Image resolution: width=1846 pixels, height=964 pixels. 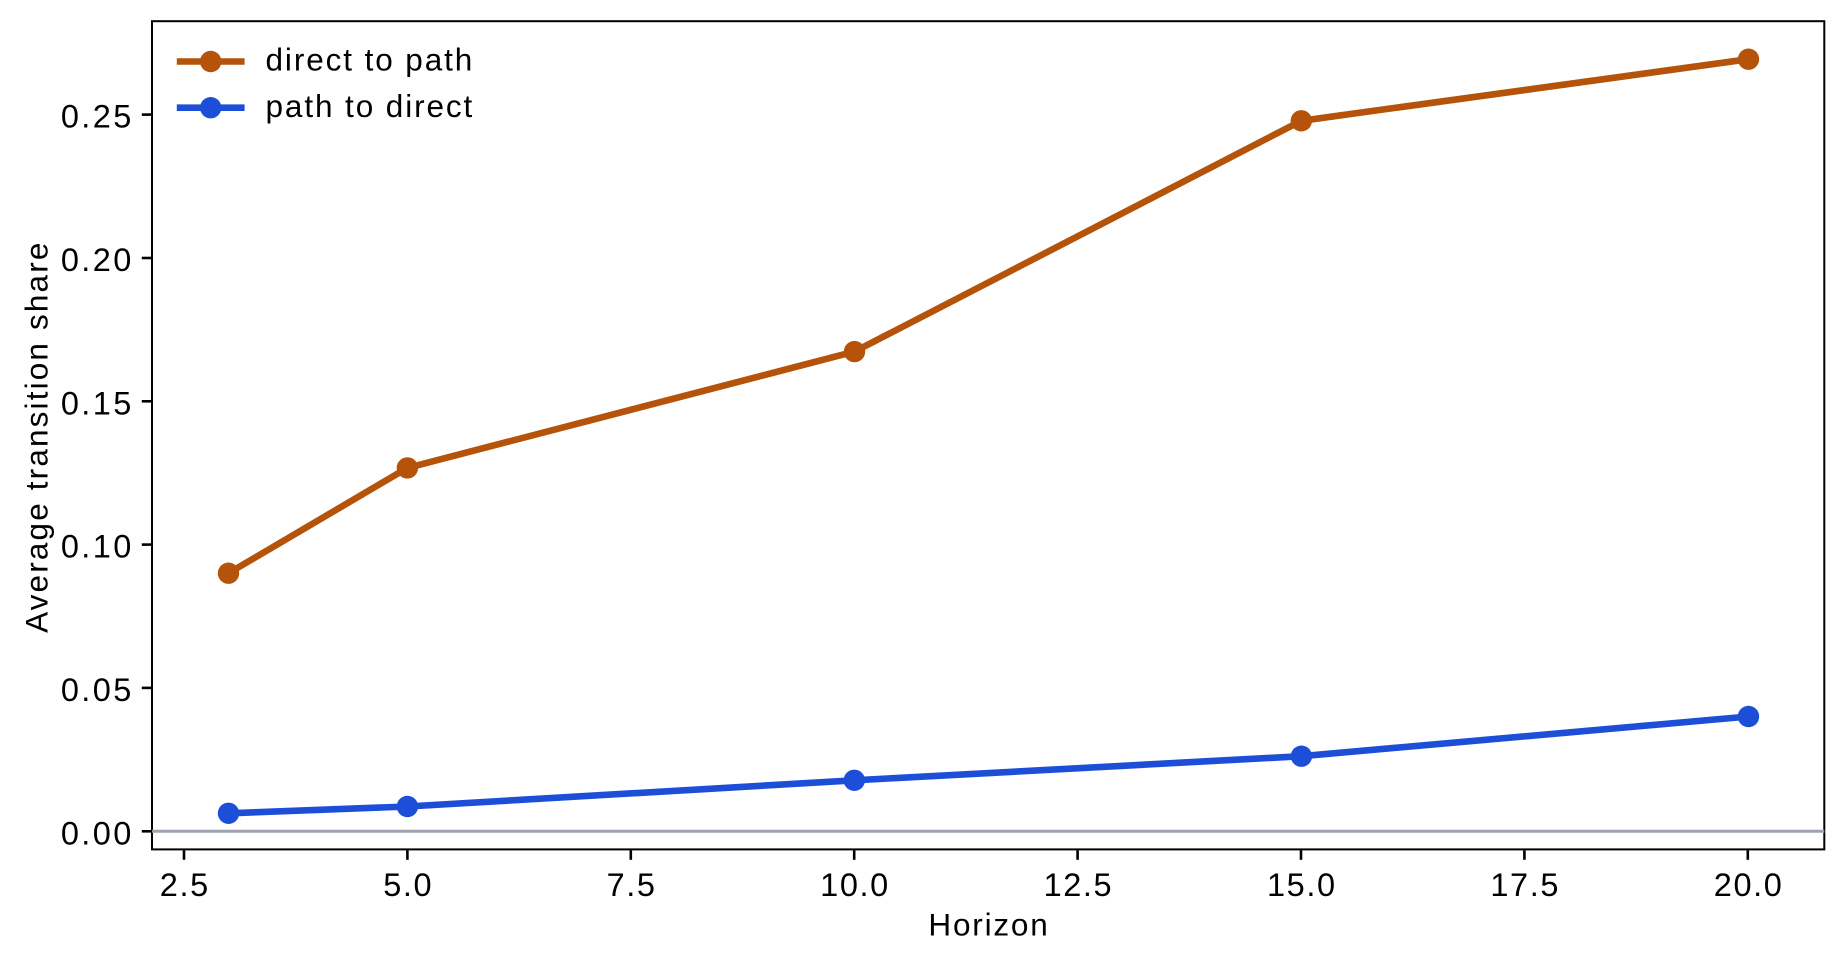 I want to click on svg-text: 10.0, so click(x=855, y=885).